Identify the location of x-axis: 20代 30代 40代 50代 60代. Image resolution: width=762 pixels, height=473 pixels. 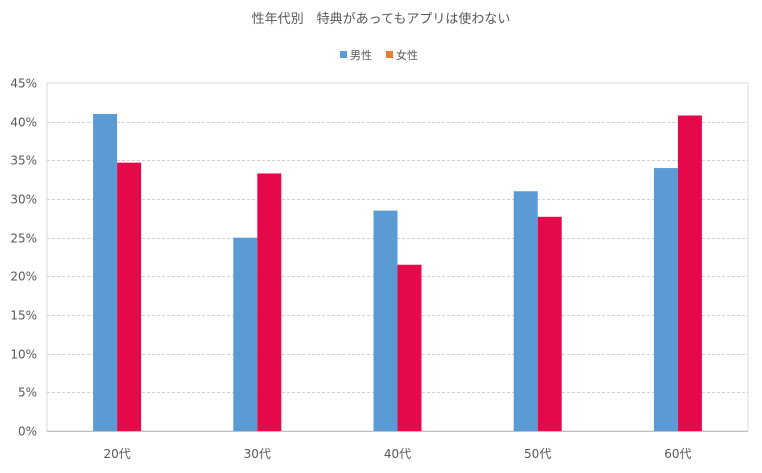
(397, 446).